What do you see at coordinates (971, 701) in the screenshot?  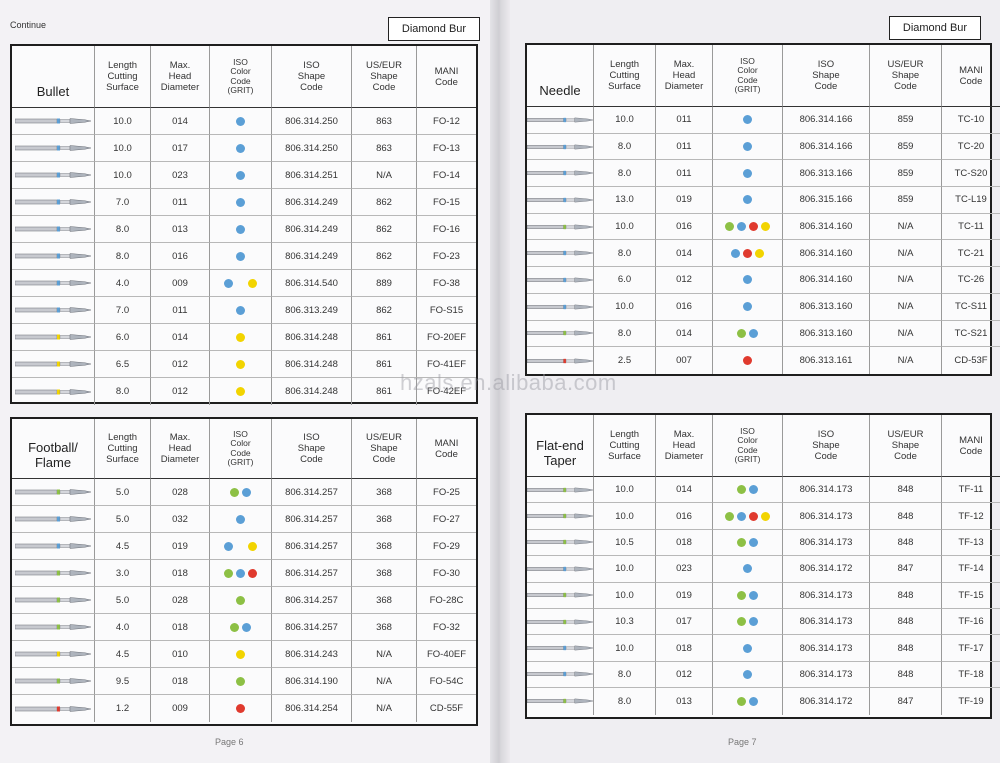 I see `mani-code-value: TF-19` at bounding box center [971, 701].